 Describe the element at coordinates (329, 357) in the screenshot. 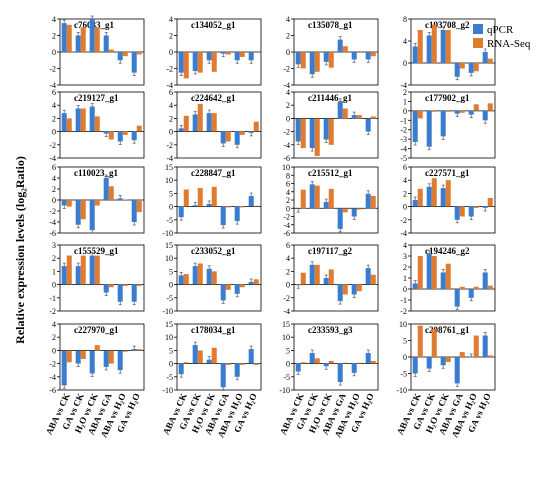

I see `panel-c233593_g3: -10 -5 0 5 10 15 c233593_g3` at that location.